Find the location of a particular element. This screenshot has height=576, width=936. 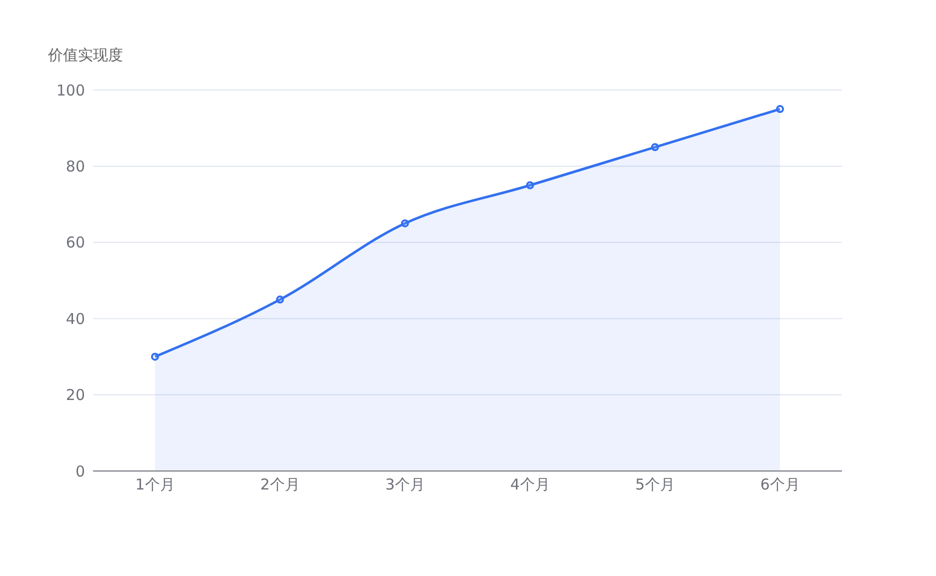

y-axis-title: 价值实现度 is located at coordinates (85, 55).